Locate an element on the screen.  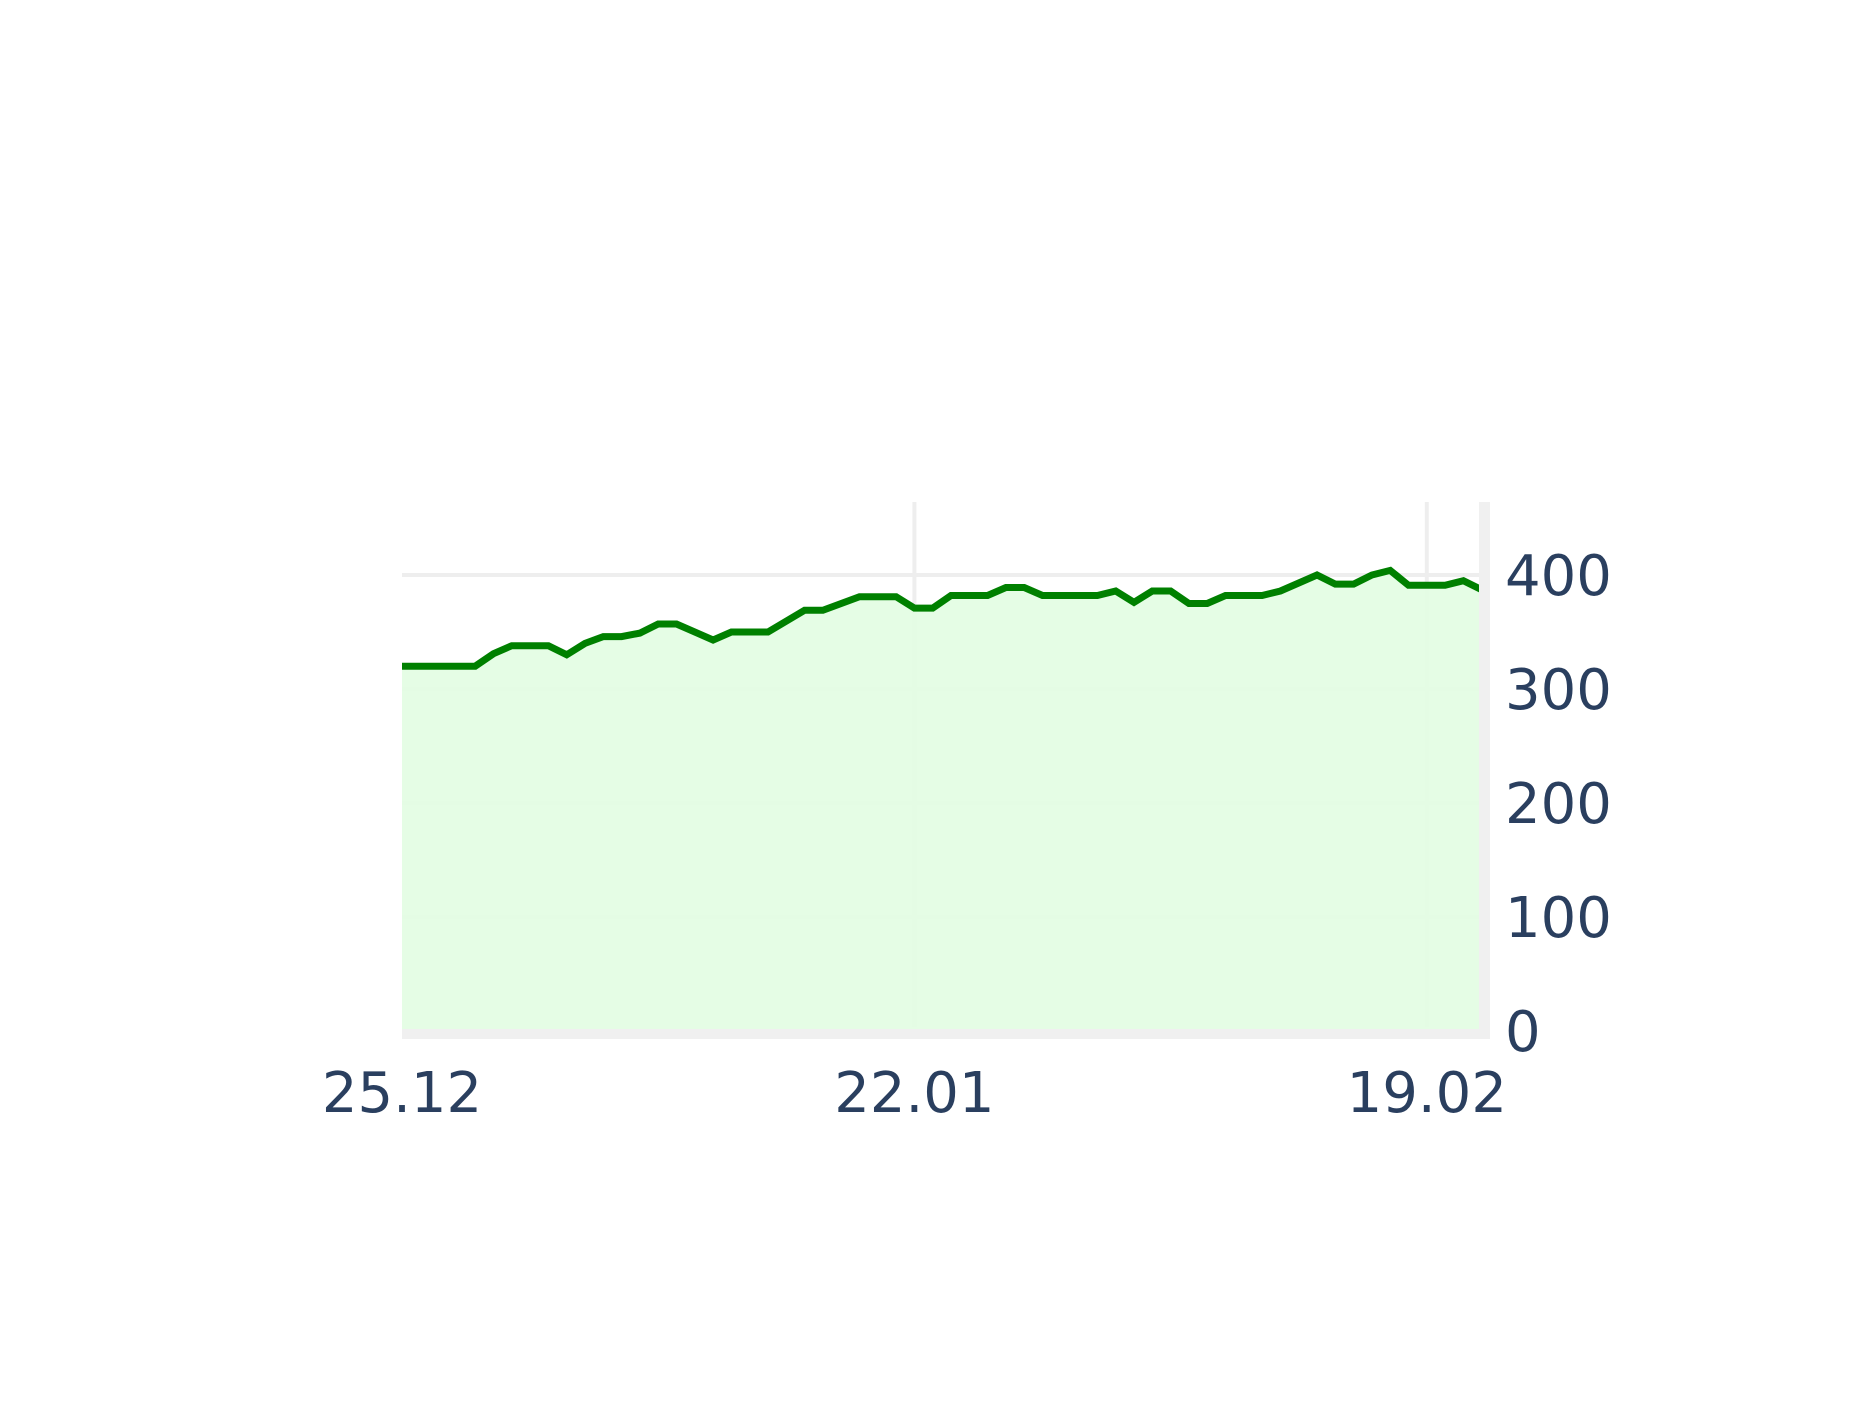
y-tick-label: 300 is located at coordinates (1558, 690).